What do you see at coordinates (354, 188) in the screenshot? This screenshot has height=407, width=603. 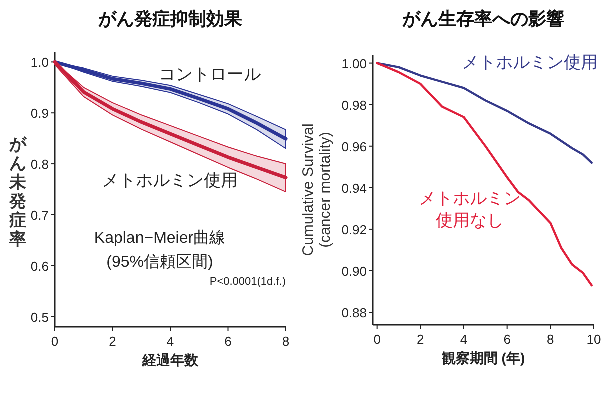 I see `y-tick-label: 0.94` at bounding box center [354, 188].